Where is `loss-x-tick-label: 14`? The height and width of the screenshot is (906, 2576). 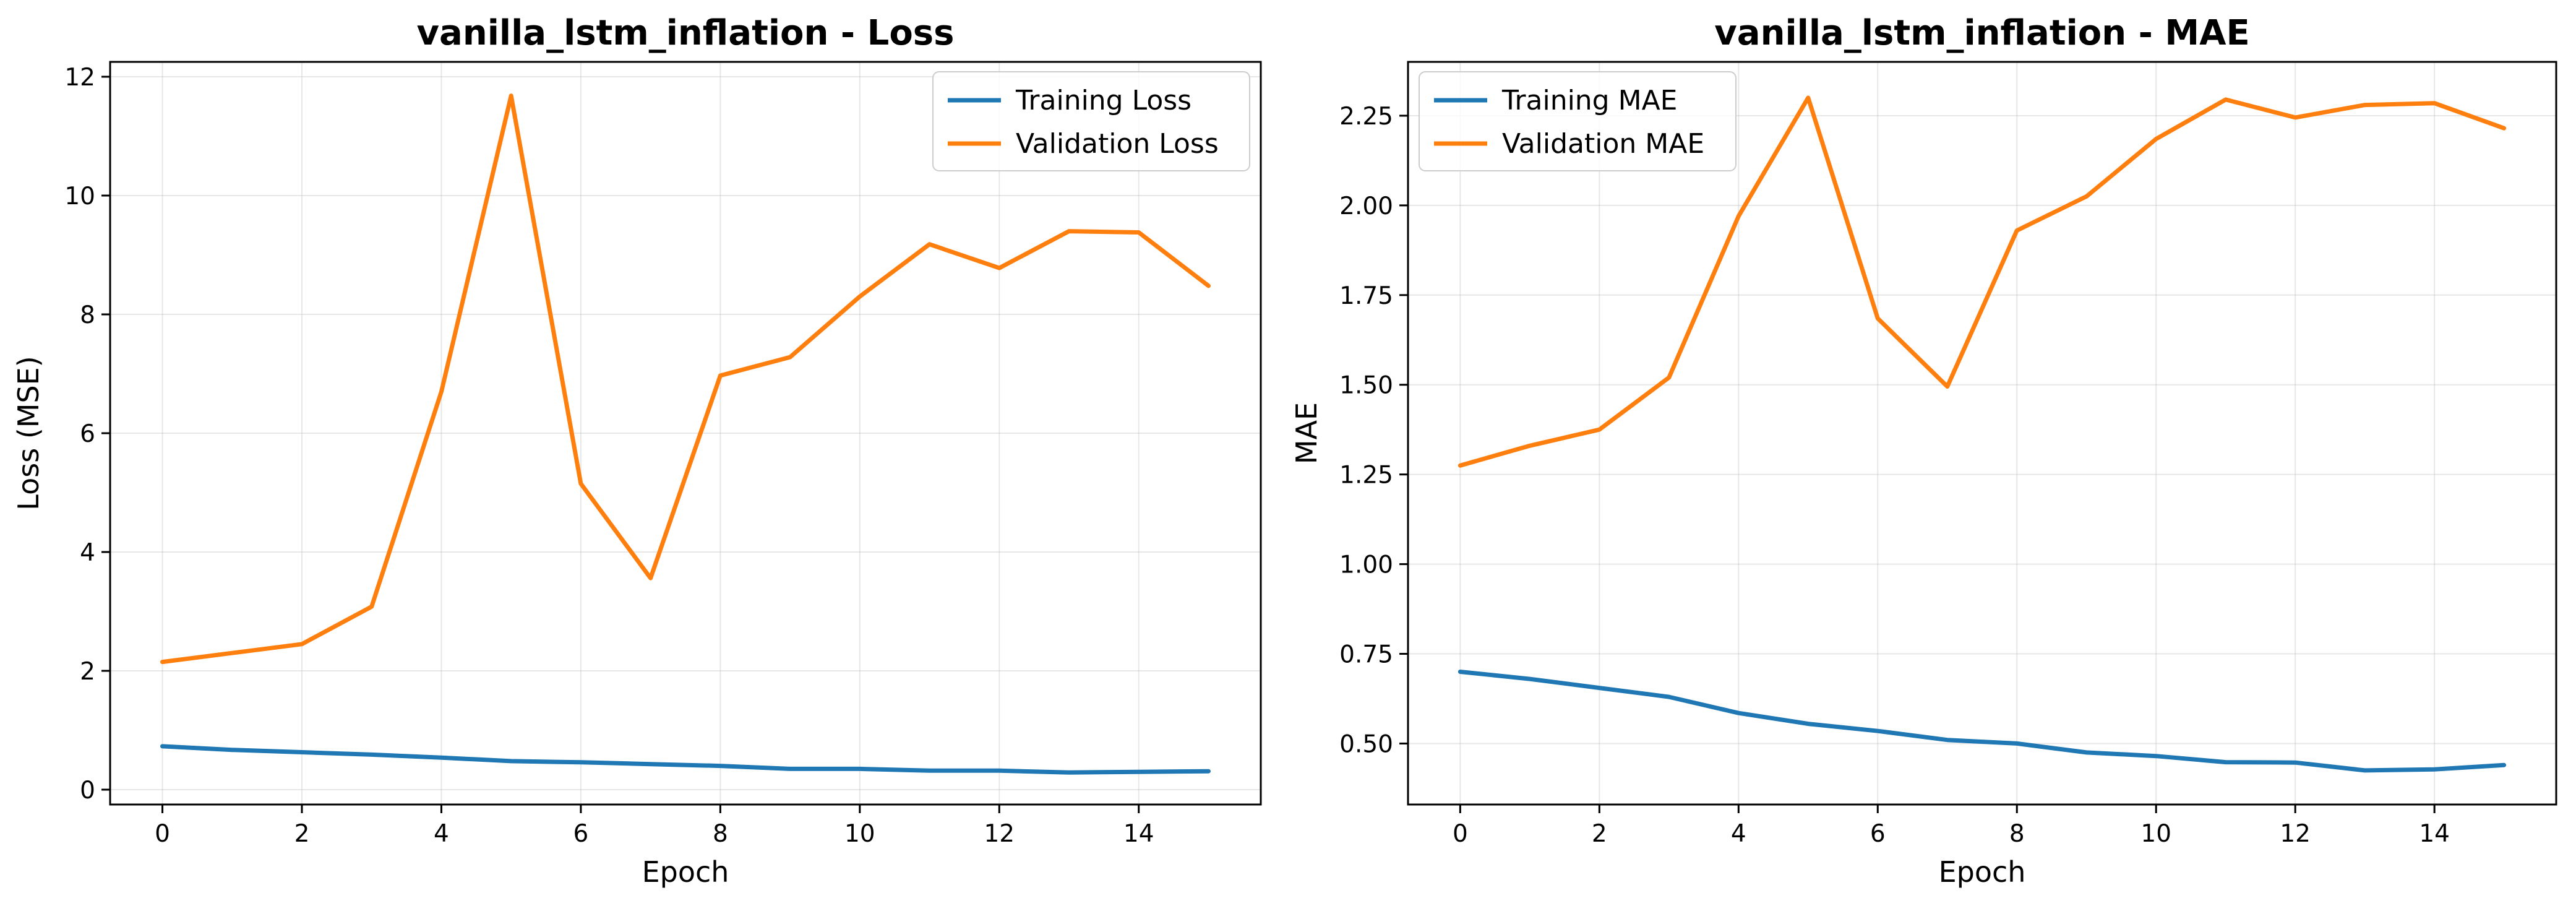
loss-x-tick-label: 14 is located at coordinates (1138, 834).